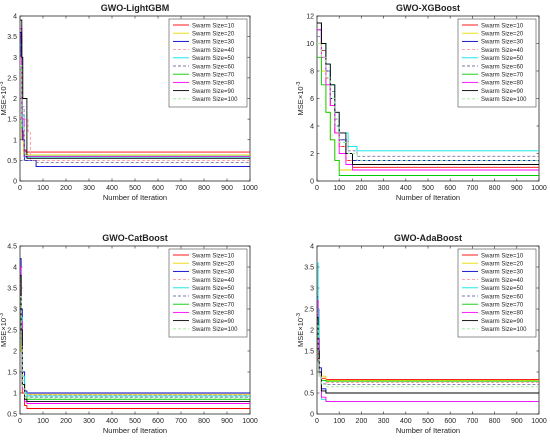 The image size is (550, 445). What do you see at coordinates (12, 247) in the screenshot?
I see `y-tick-label: 4.5` at bounding box center [12, 247].